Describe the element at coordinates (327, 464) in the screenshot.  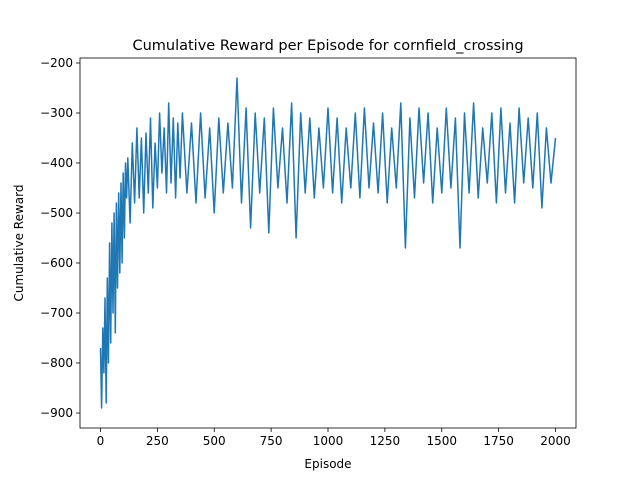
I see `x-axis-label: Episode` at that location.